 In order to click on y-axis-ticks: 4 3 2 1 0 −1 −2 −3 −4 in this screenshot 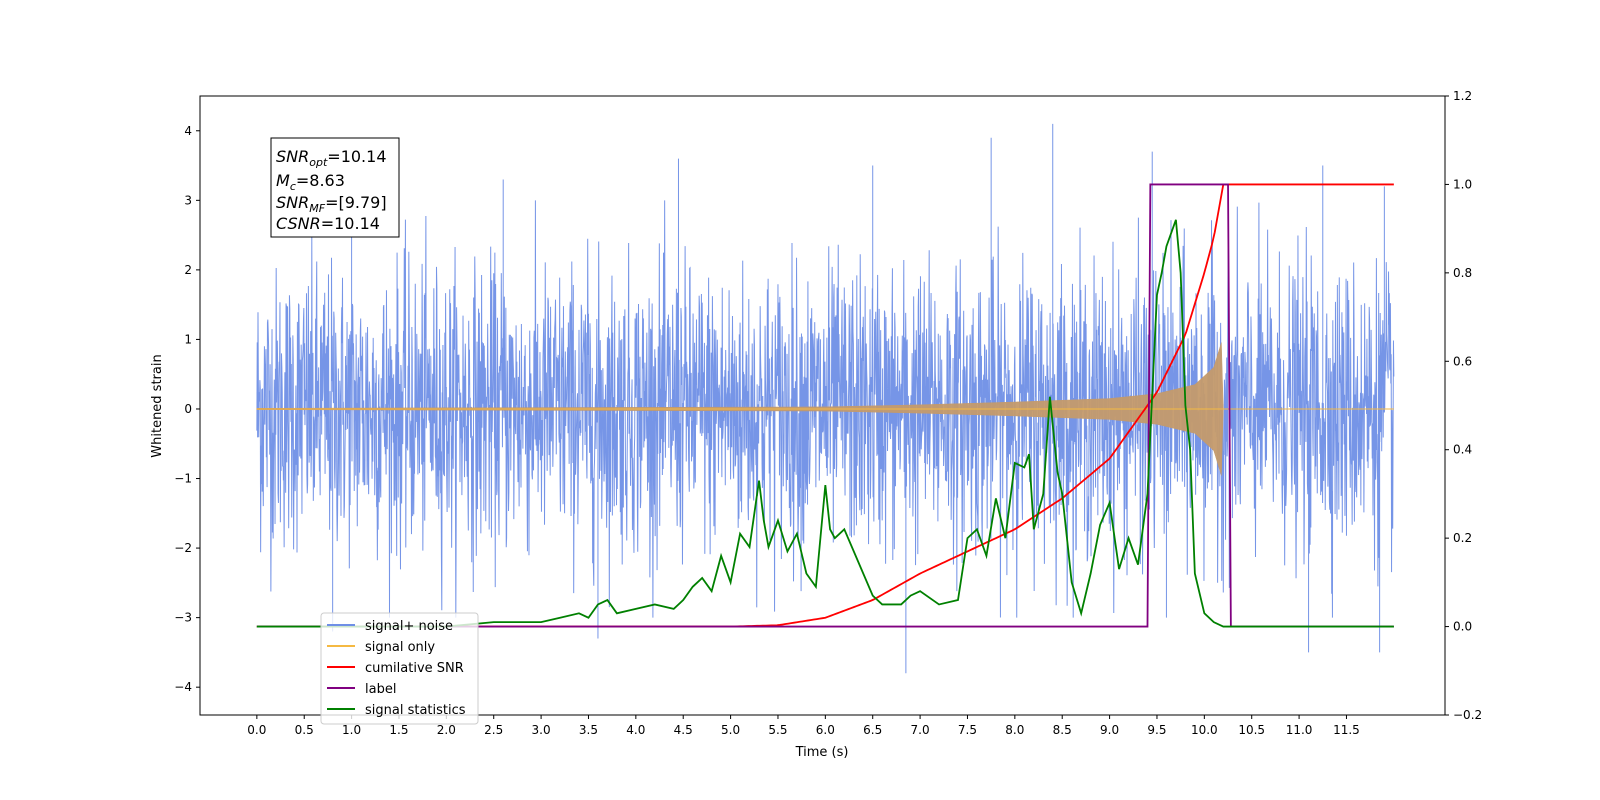, I will do `click(187, 409)`.